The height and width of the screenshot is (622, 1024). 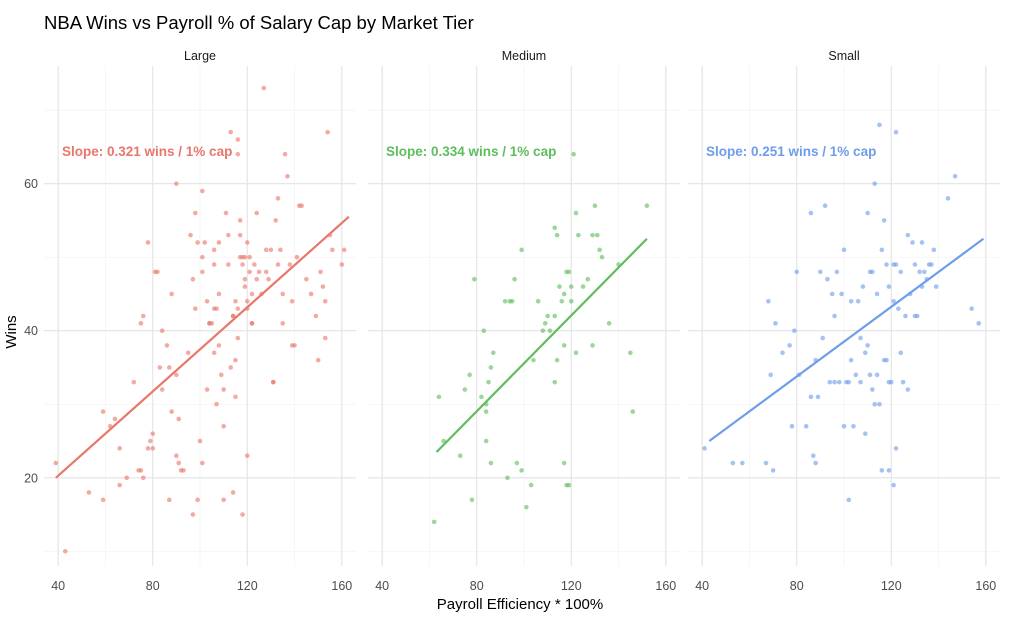 I want to click on trend-line, so click(x=202, y=347).